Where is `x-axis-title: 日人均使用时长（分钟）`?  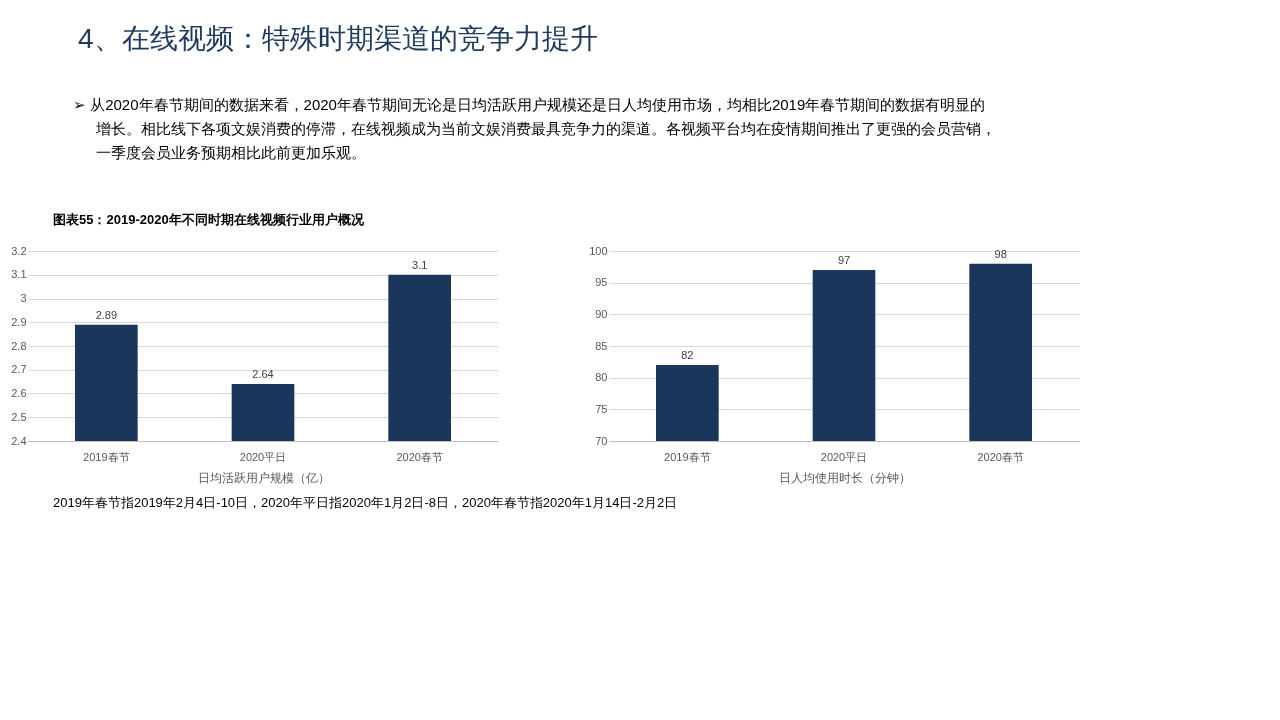
x-axis-title: 日人均使用时长（分钟） is located at coordinates (844, 477).